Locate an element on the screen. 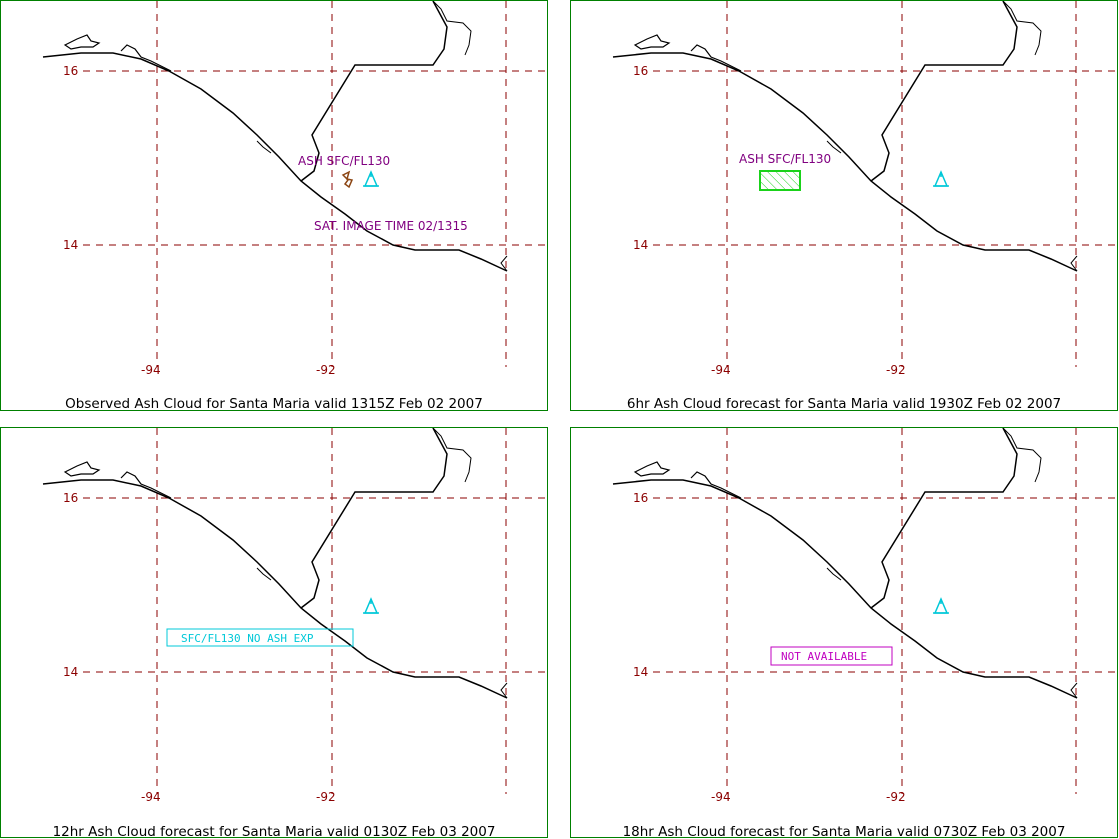 Image resolution: width=1119 pixels, height=839 pixels. observed-ash-polygon is located at coordinates (347, 179).